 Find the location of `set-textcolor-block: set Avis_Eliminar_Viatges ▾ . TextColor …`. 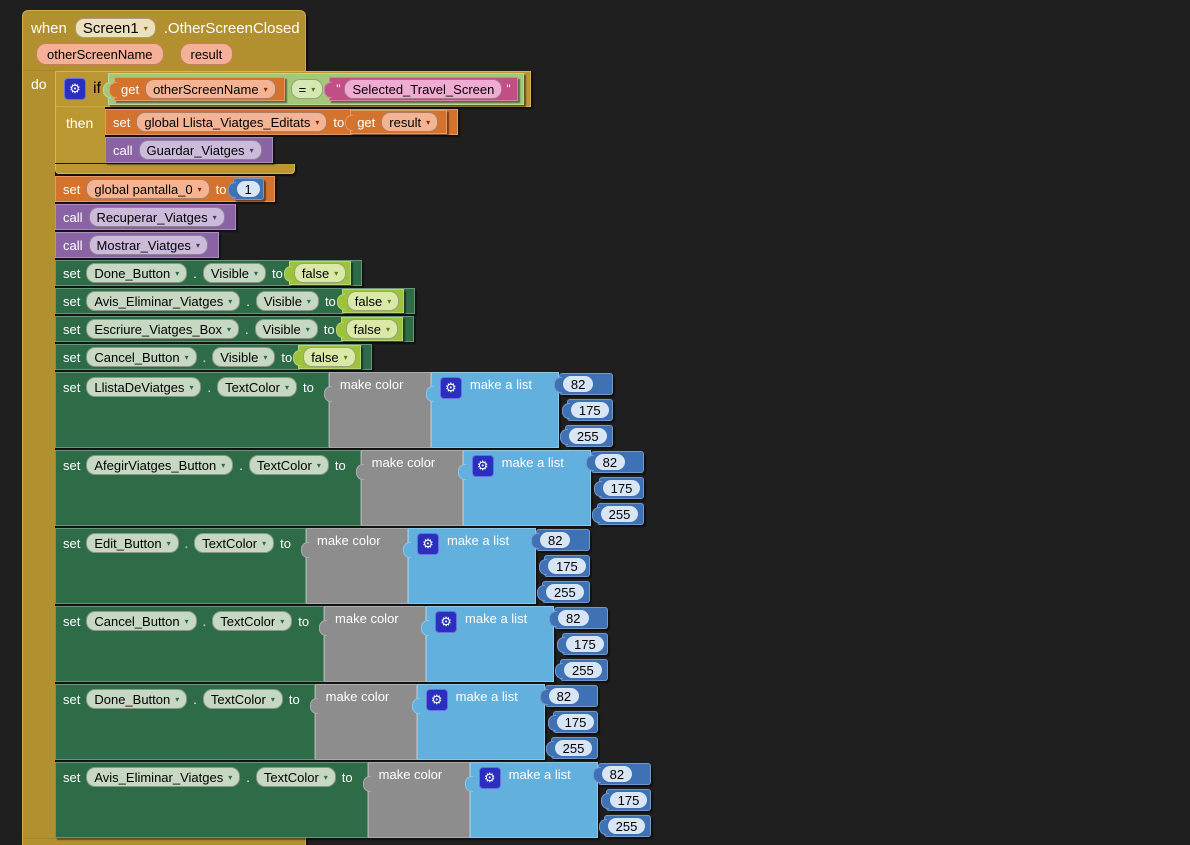

set-textcolor-block: set Avis_Eliminar_Viatges ▾ . TextColor … is located at coordinates (211, 800).